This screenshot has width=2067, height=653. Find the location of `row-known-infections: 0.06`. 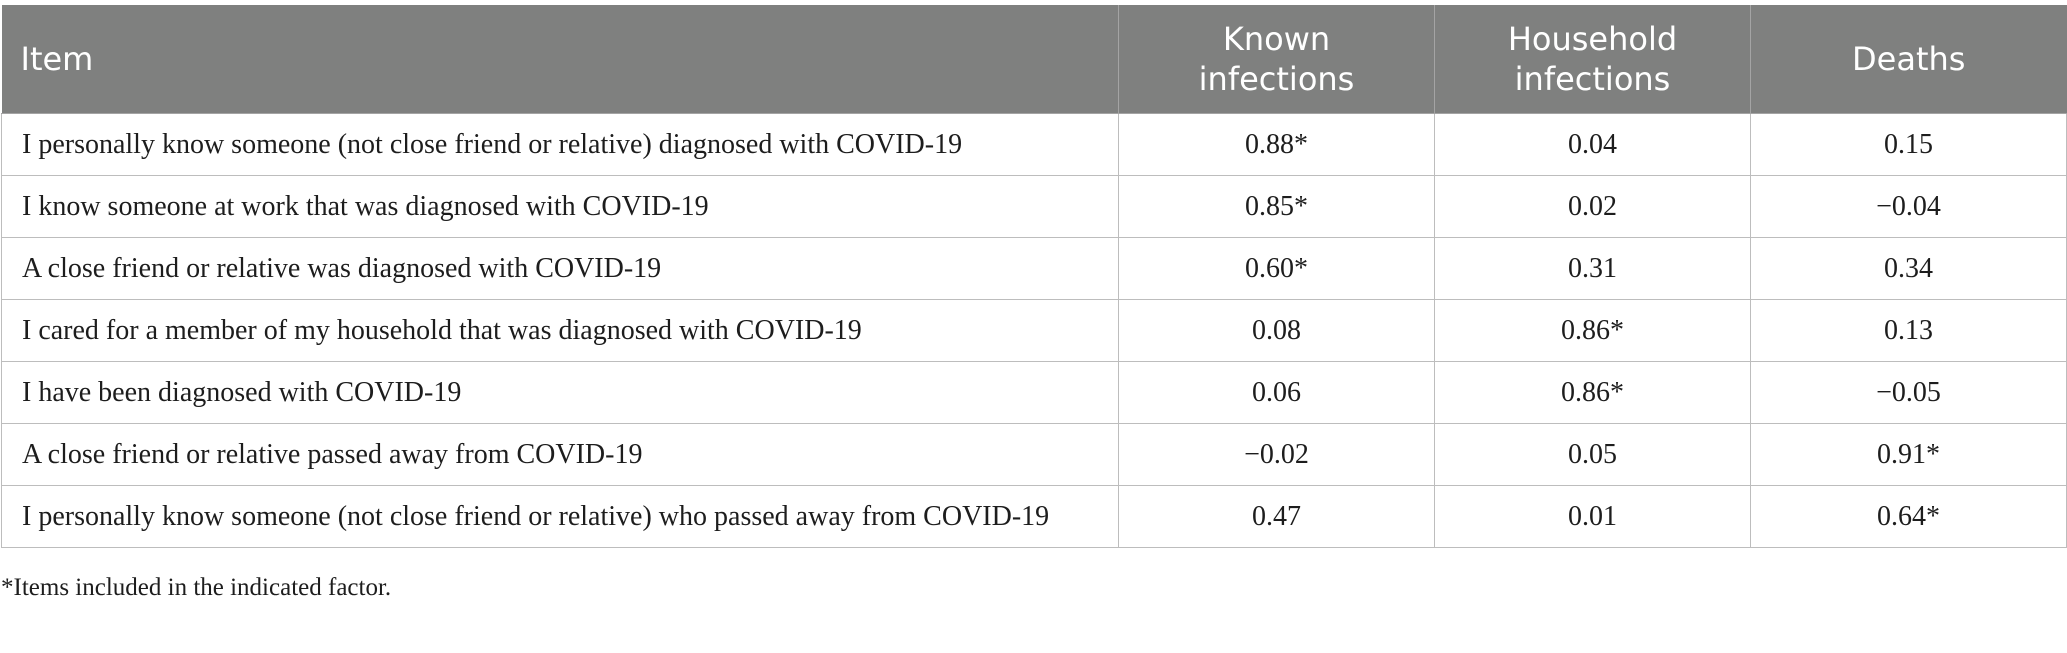

row-known-infections: 0.06 is located at coordinates (1276, 392).